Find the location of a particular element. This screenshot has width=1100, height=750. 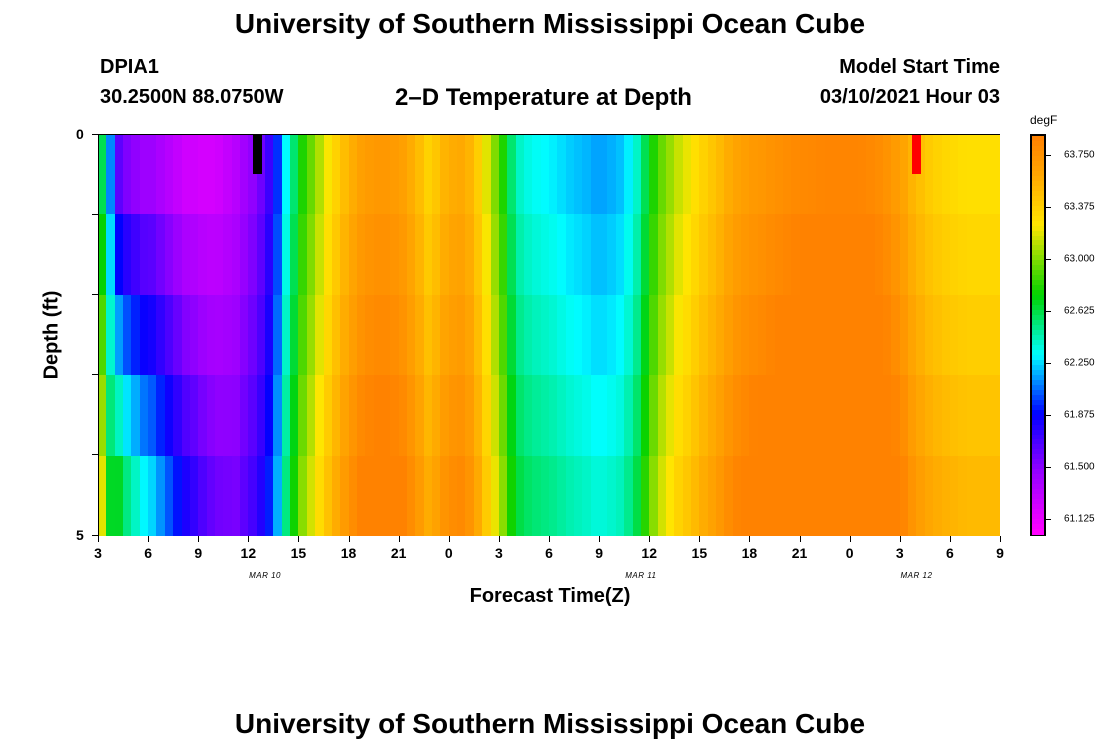

y-axis-label: Depth (ft) is located at coordinates (51, 335).